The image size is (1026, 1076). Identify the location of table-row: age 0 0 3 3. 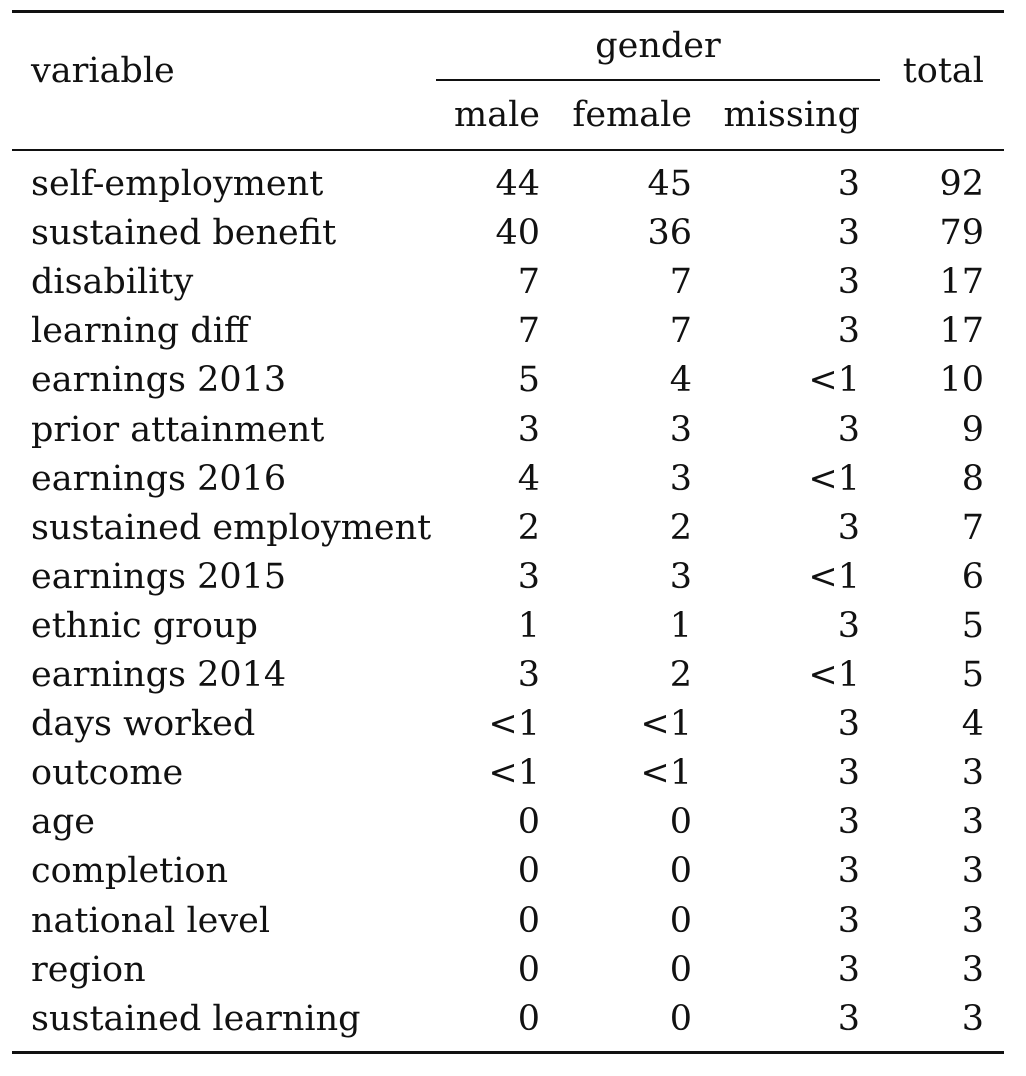
(513, 826).